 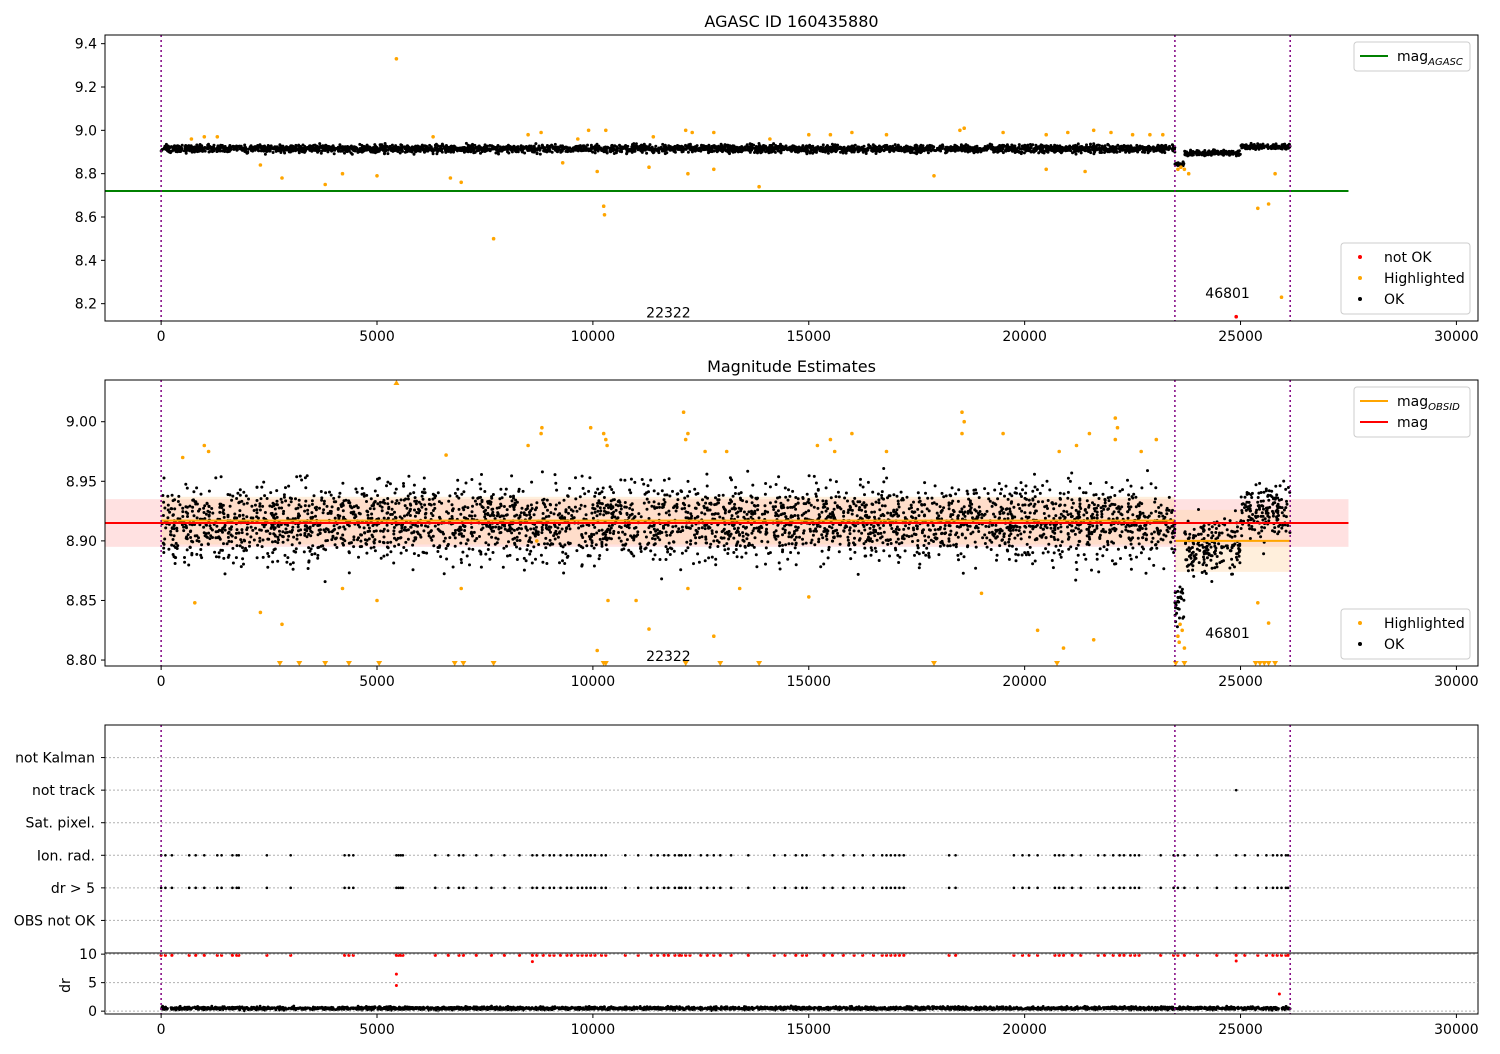 What do you see at coordinates (86, 88) in the screenshot?
I see `y-tick-label: 9.2` at bounding box center [86, 88].